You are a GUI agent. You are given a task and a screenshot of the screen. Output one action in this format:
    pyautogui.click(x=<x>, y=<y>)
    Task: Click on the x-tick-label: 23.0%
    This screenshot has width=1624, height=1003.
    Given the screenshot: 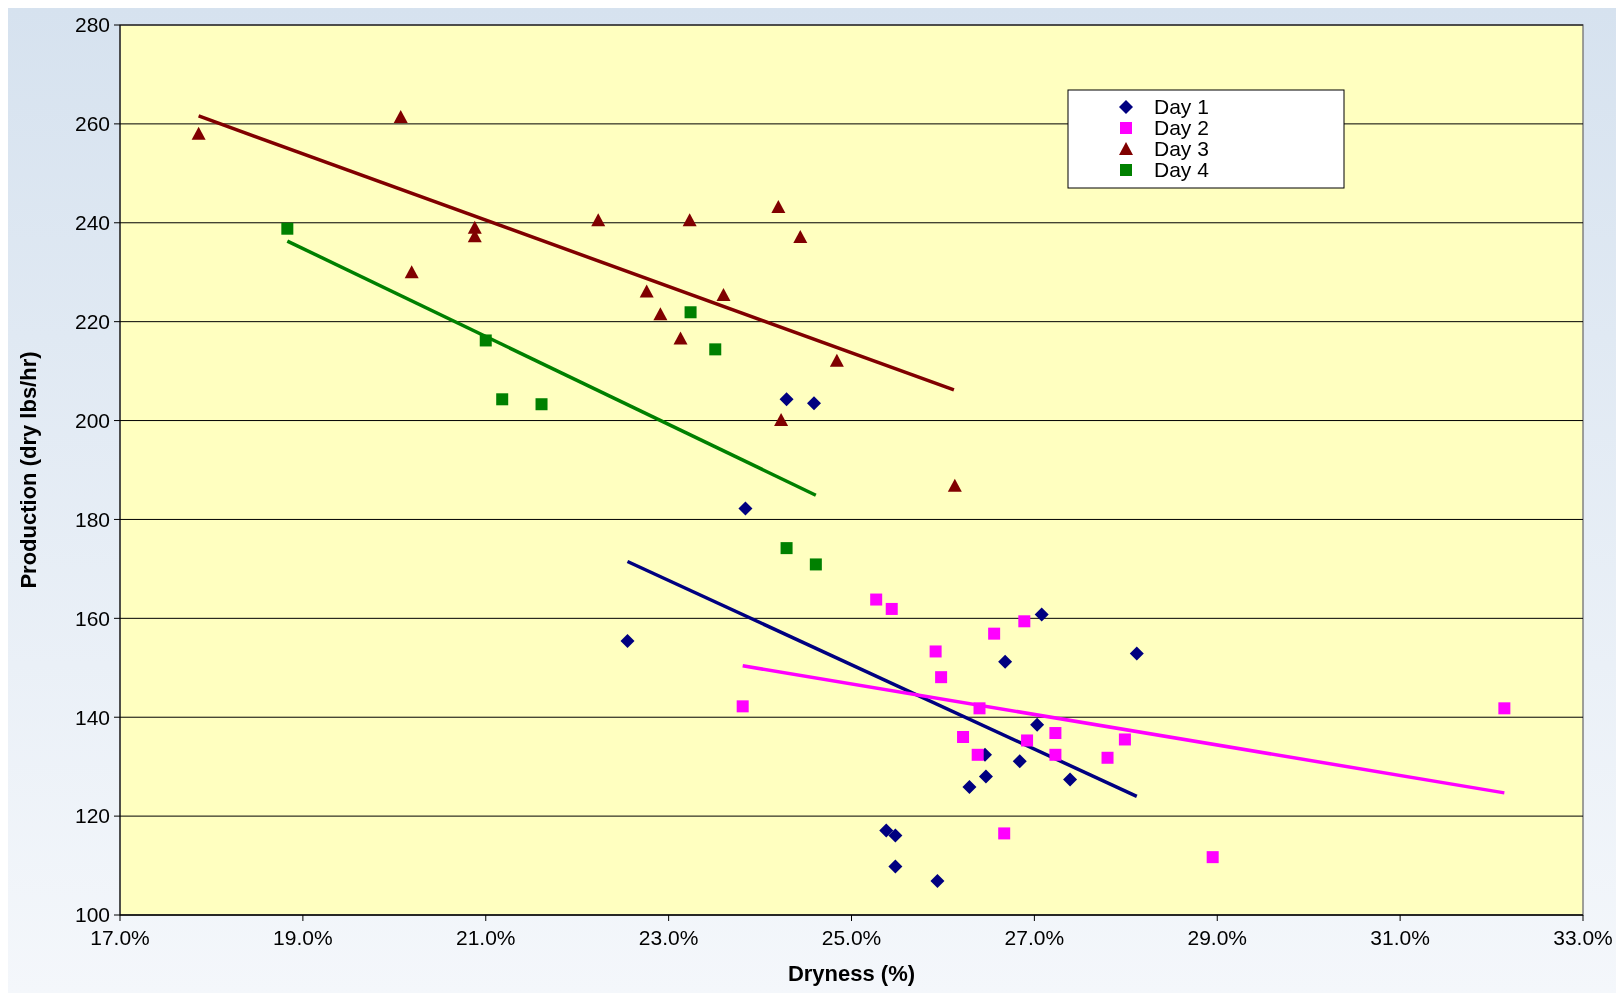 What is the action you would take?
    pyautogui.click(x=668, y=937)
    